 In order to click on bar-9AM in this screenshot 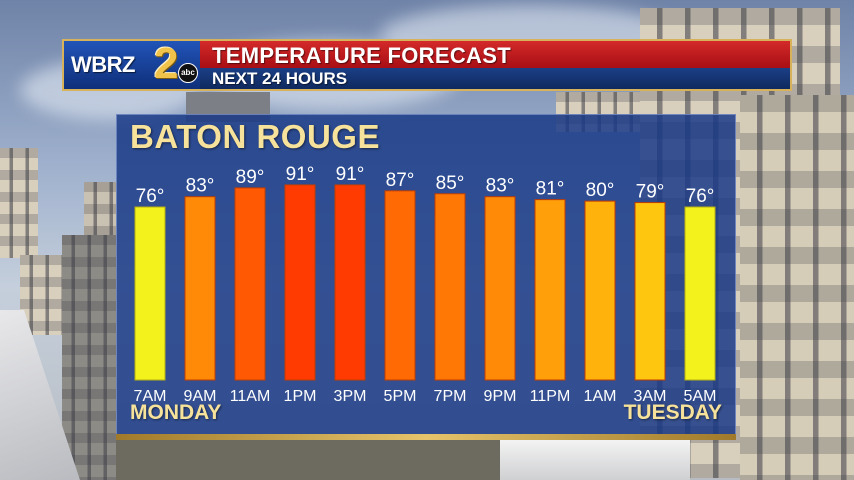, I will do `click(200, 288)`.